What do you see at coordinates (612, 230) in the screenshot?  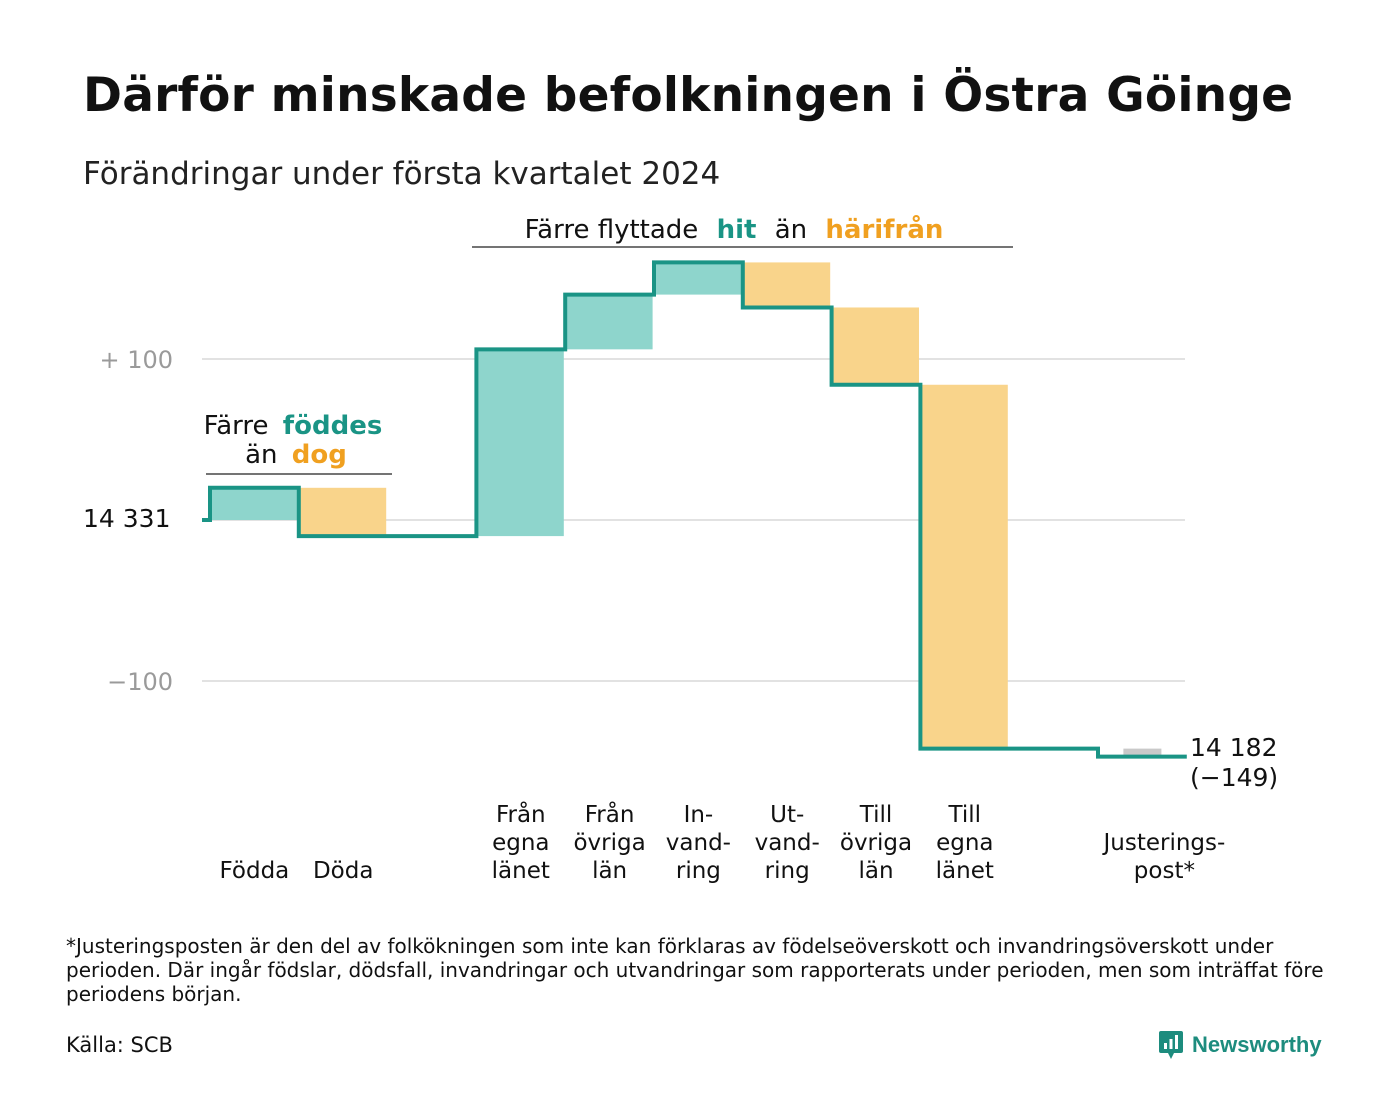 I see `moves-annotation-prefix: Färre flyttade` at bounding box center [612, 230].